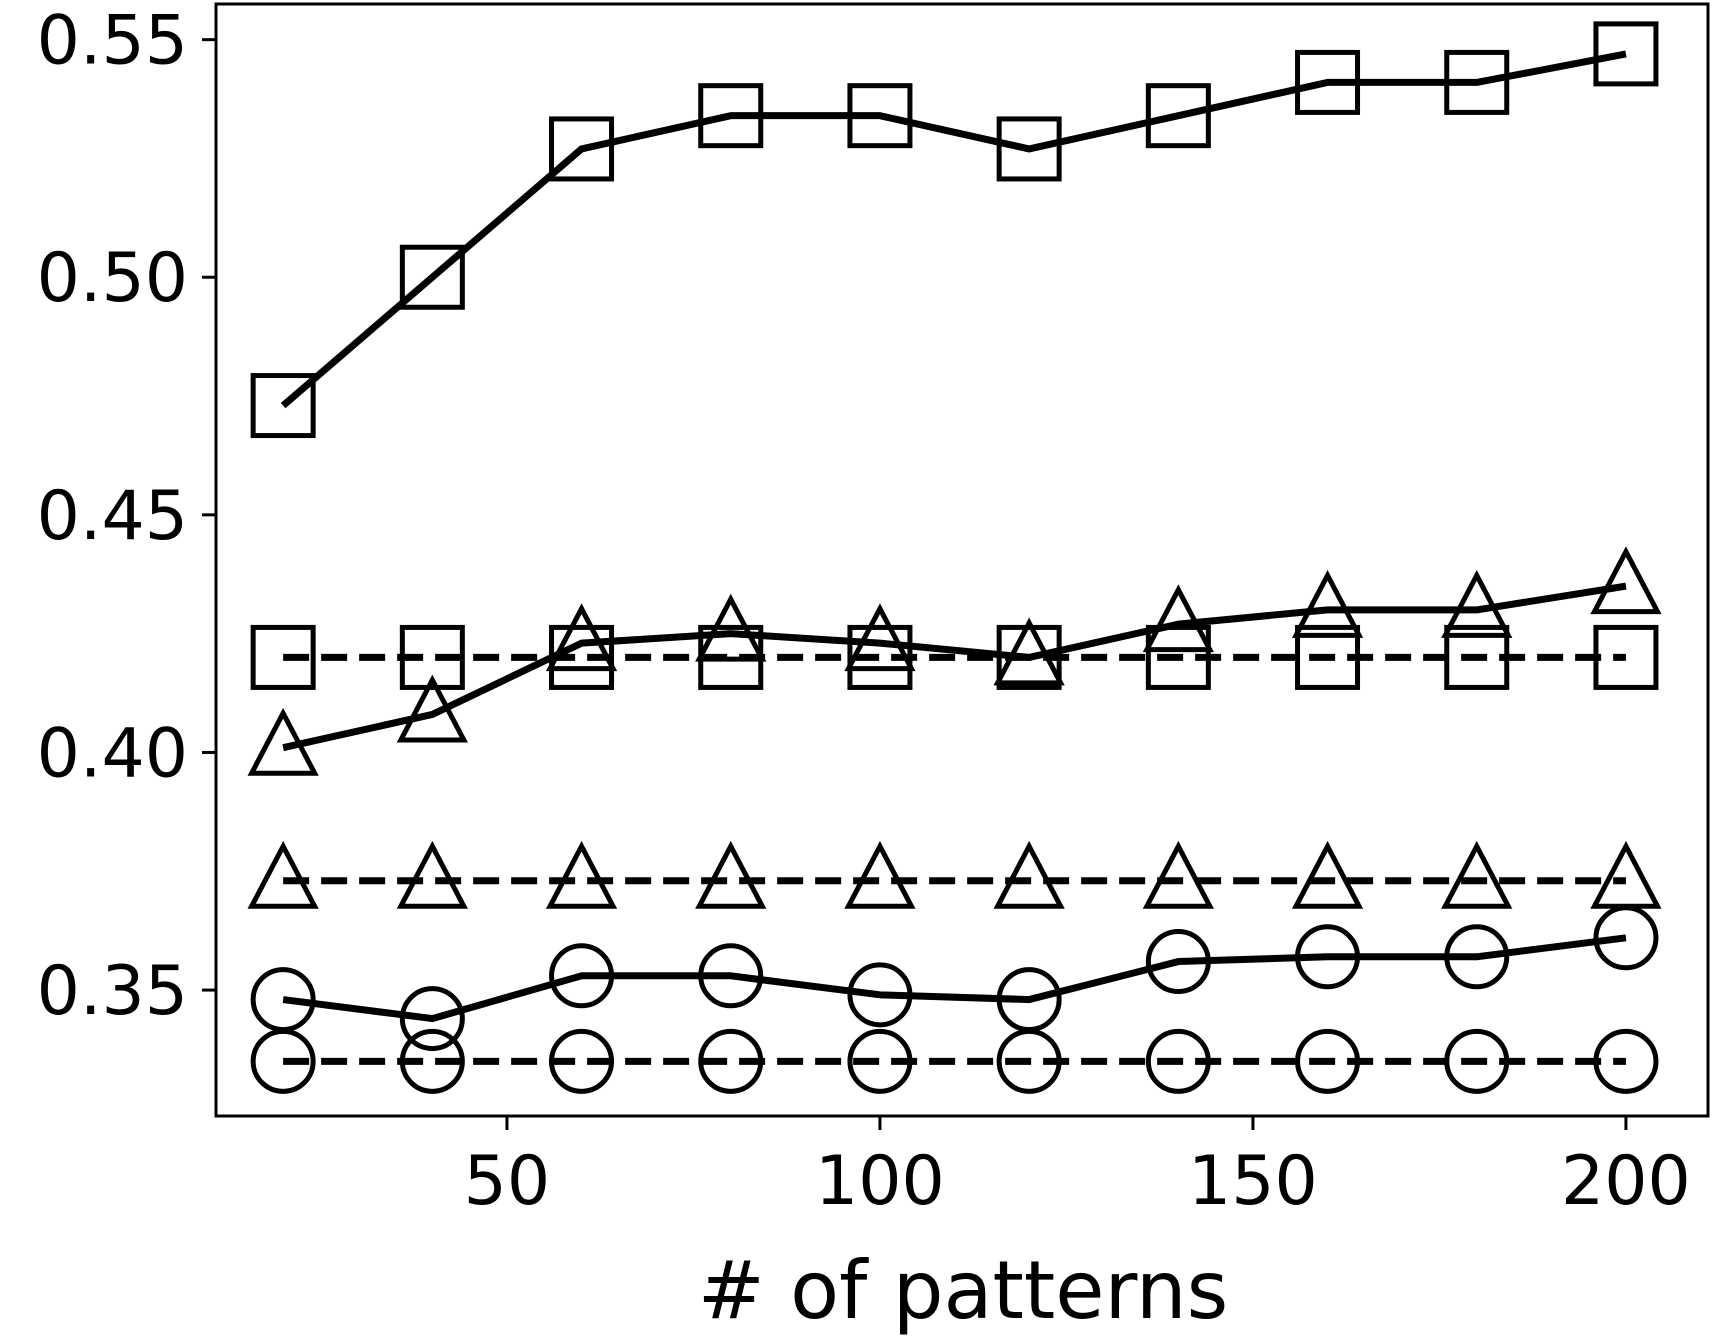  Describe the element at coordinates (1253, 1181) in the screenshot. I see `x-tick-label: 150` at that location.